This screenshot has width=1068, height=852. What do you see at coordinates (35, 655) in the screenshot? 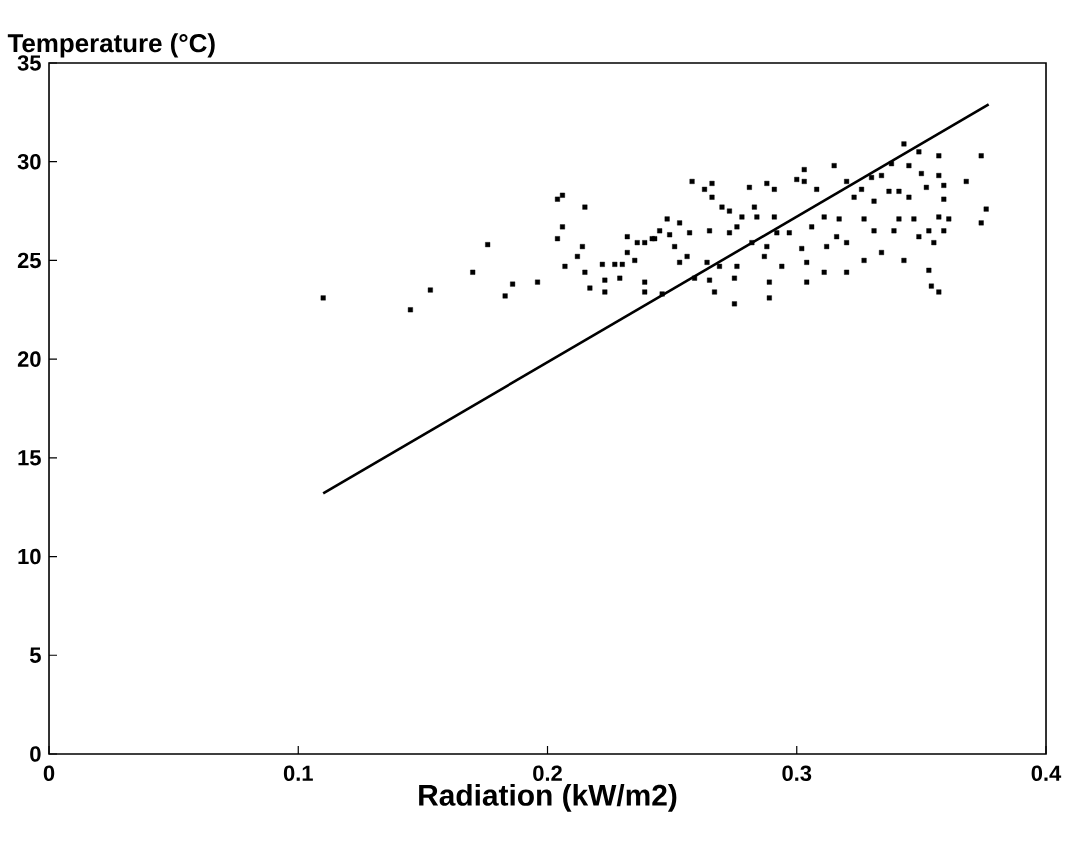
I see `y-tick-label: 5` at bounding box center [35, 655].